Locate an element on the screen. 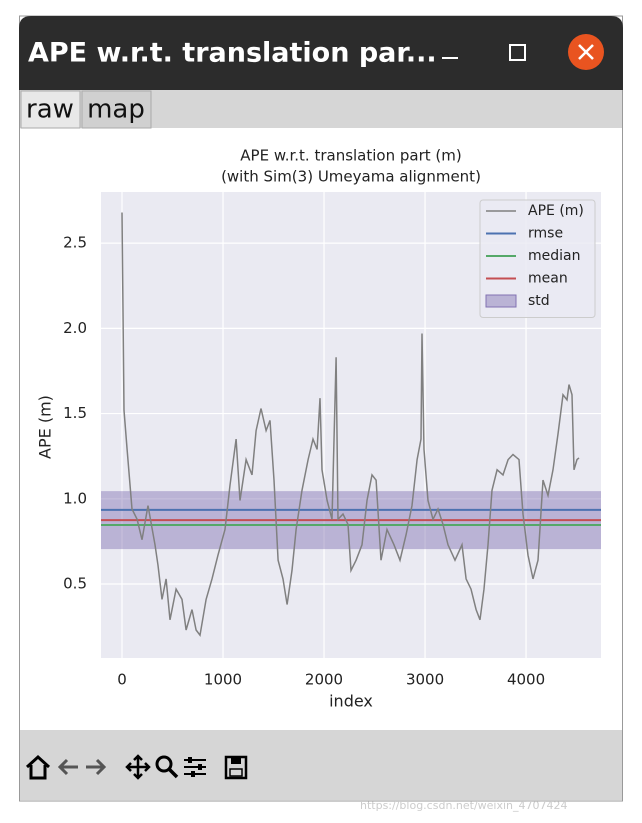  y-tick-label: 2.5 is located at coordinates (75, 243).